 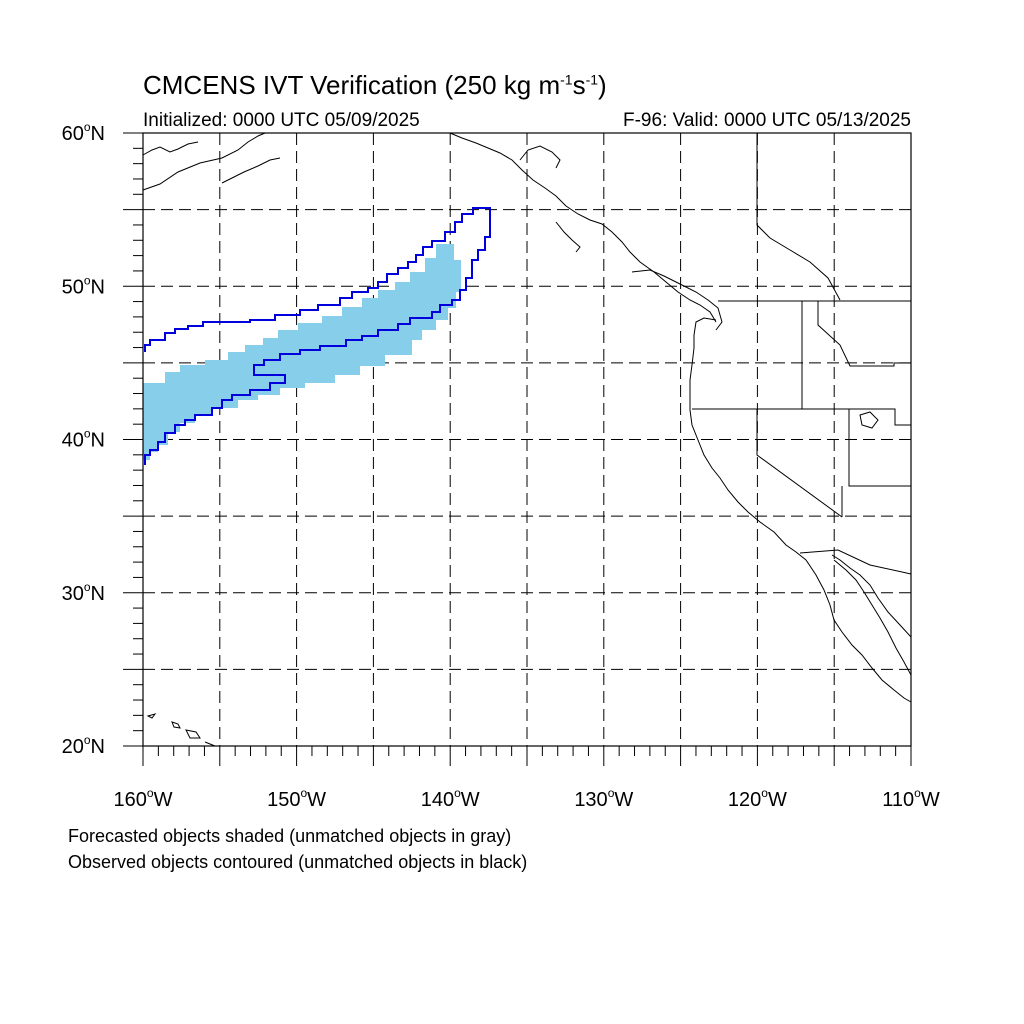 I want to click on lat-label: 60oN, so click(x=83, y=132).